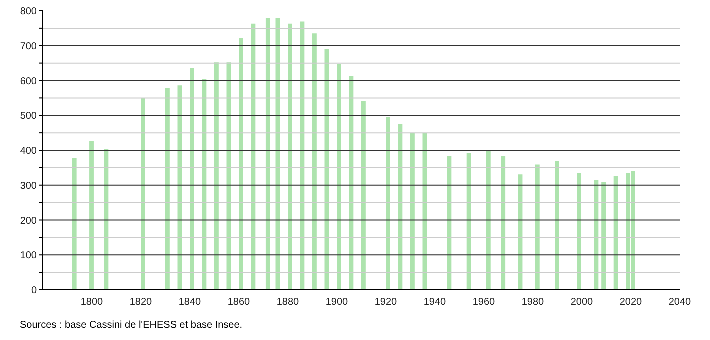 The width and height of the screenshot is (710, 340). What do you see at coordinates (582, 302) in the screenshot?
I see `x-tick-label: 2000` at bounding box center [582, 302].